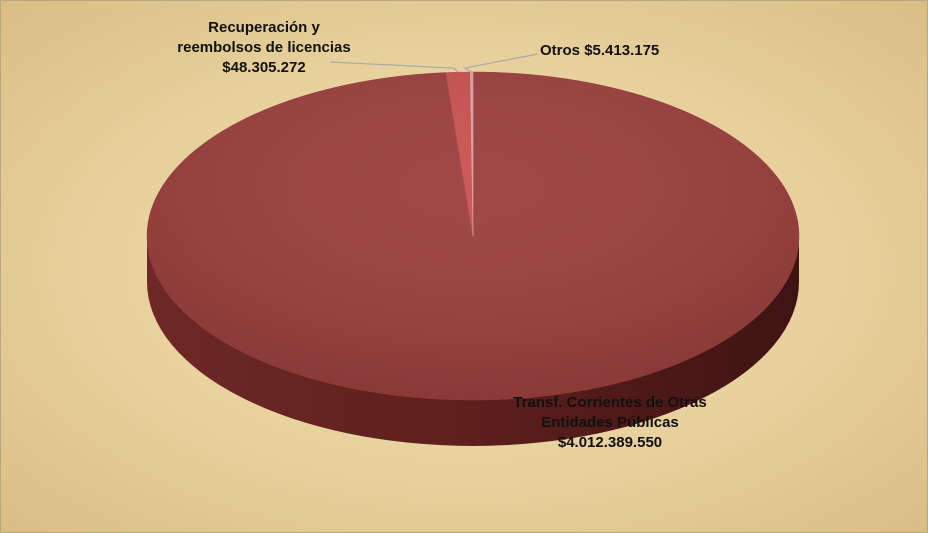  I want to click on category-name: Recuperación y reembolsos de licencias, so click(264, 37).